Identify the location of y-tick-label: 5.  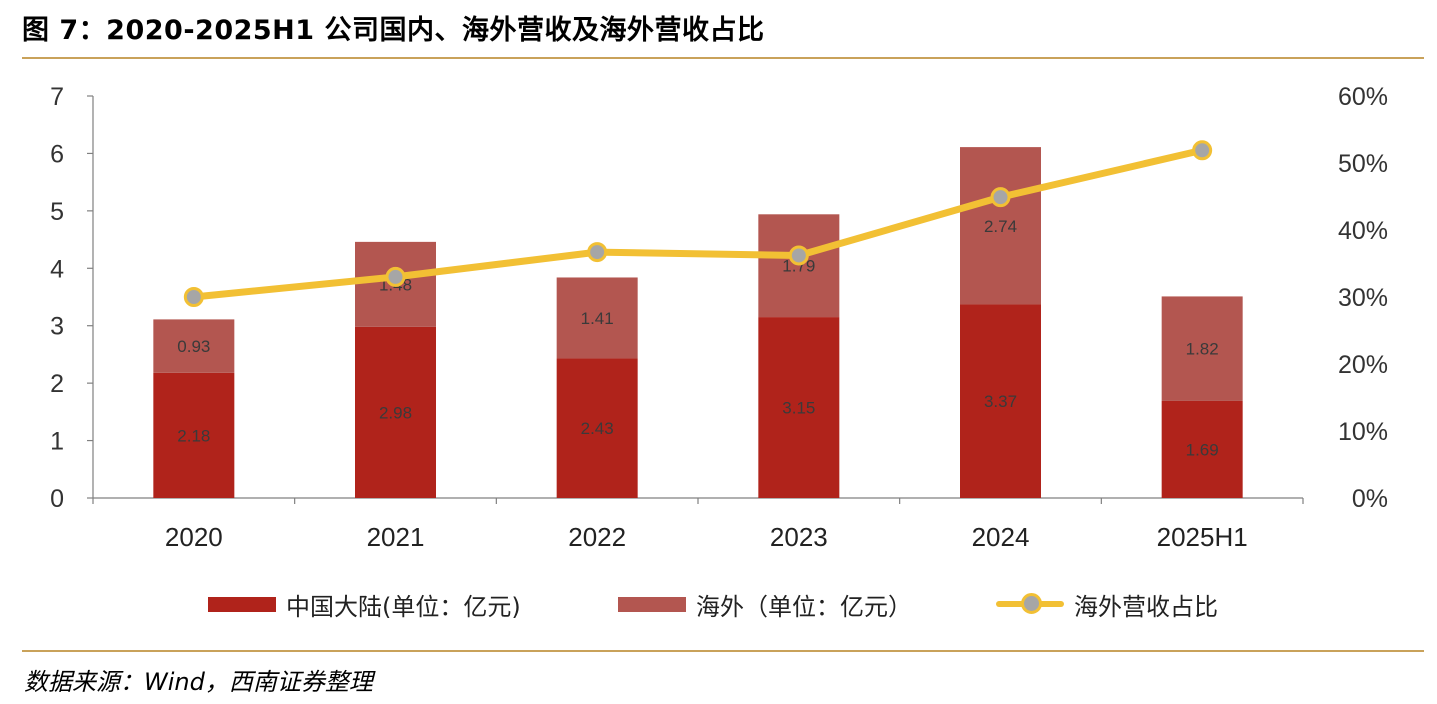
(57, 212).